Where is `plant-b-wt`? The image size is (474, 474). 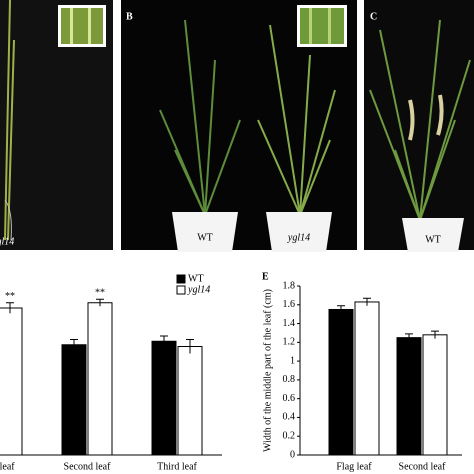 plant-b-wt is located at coordinates (200, 117).